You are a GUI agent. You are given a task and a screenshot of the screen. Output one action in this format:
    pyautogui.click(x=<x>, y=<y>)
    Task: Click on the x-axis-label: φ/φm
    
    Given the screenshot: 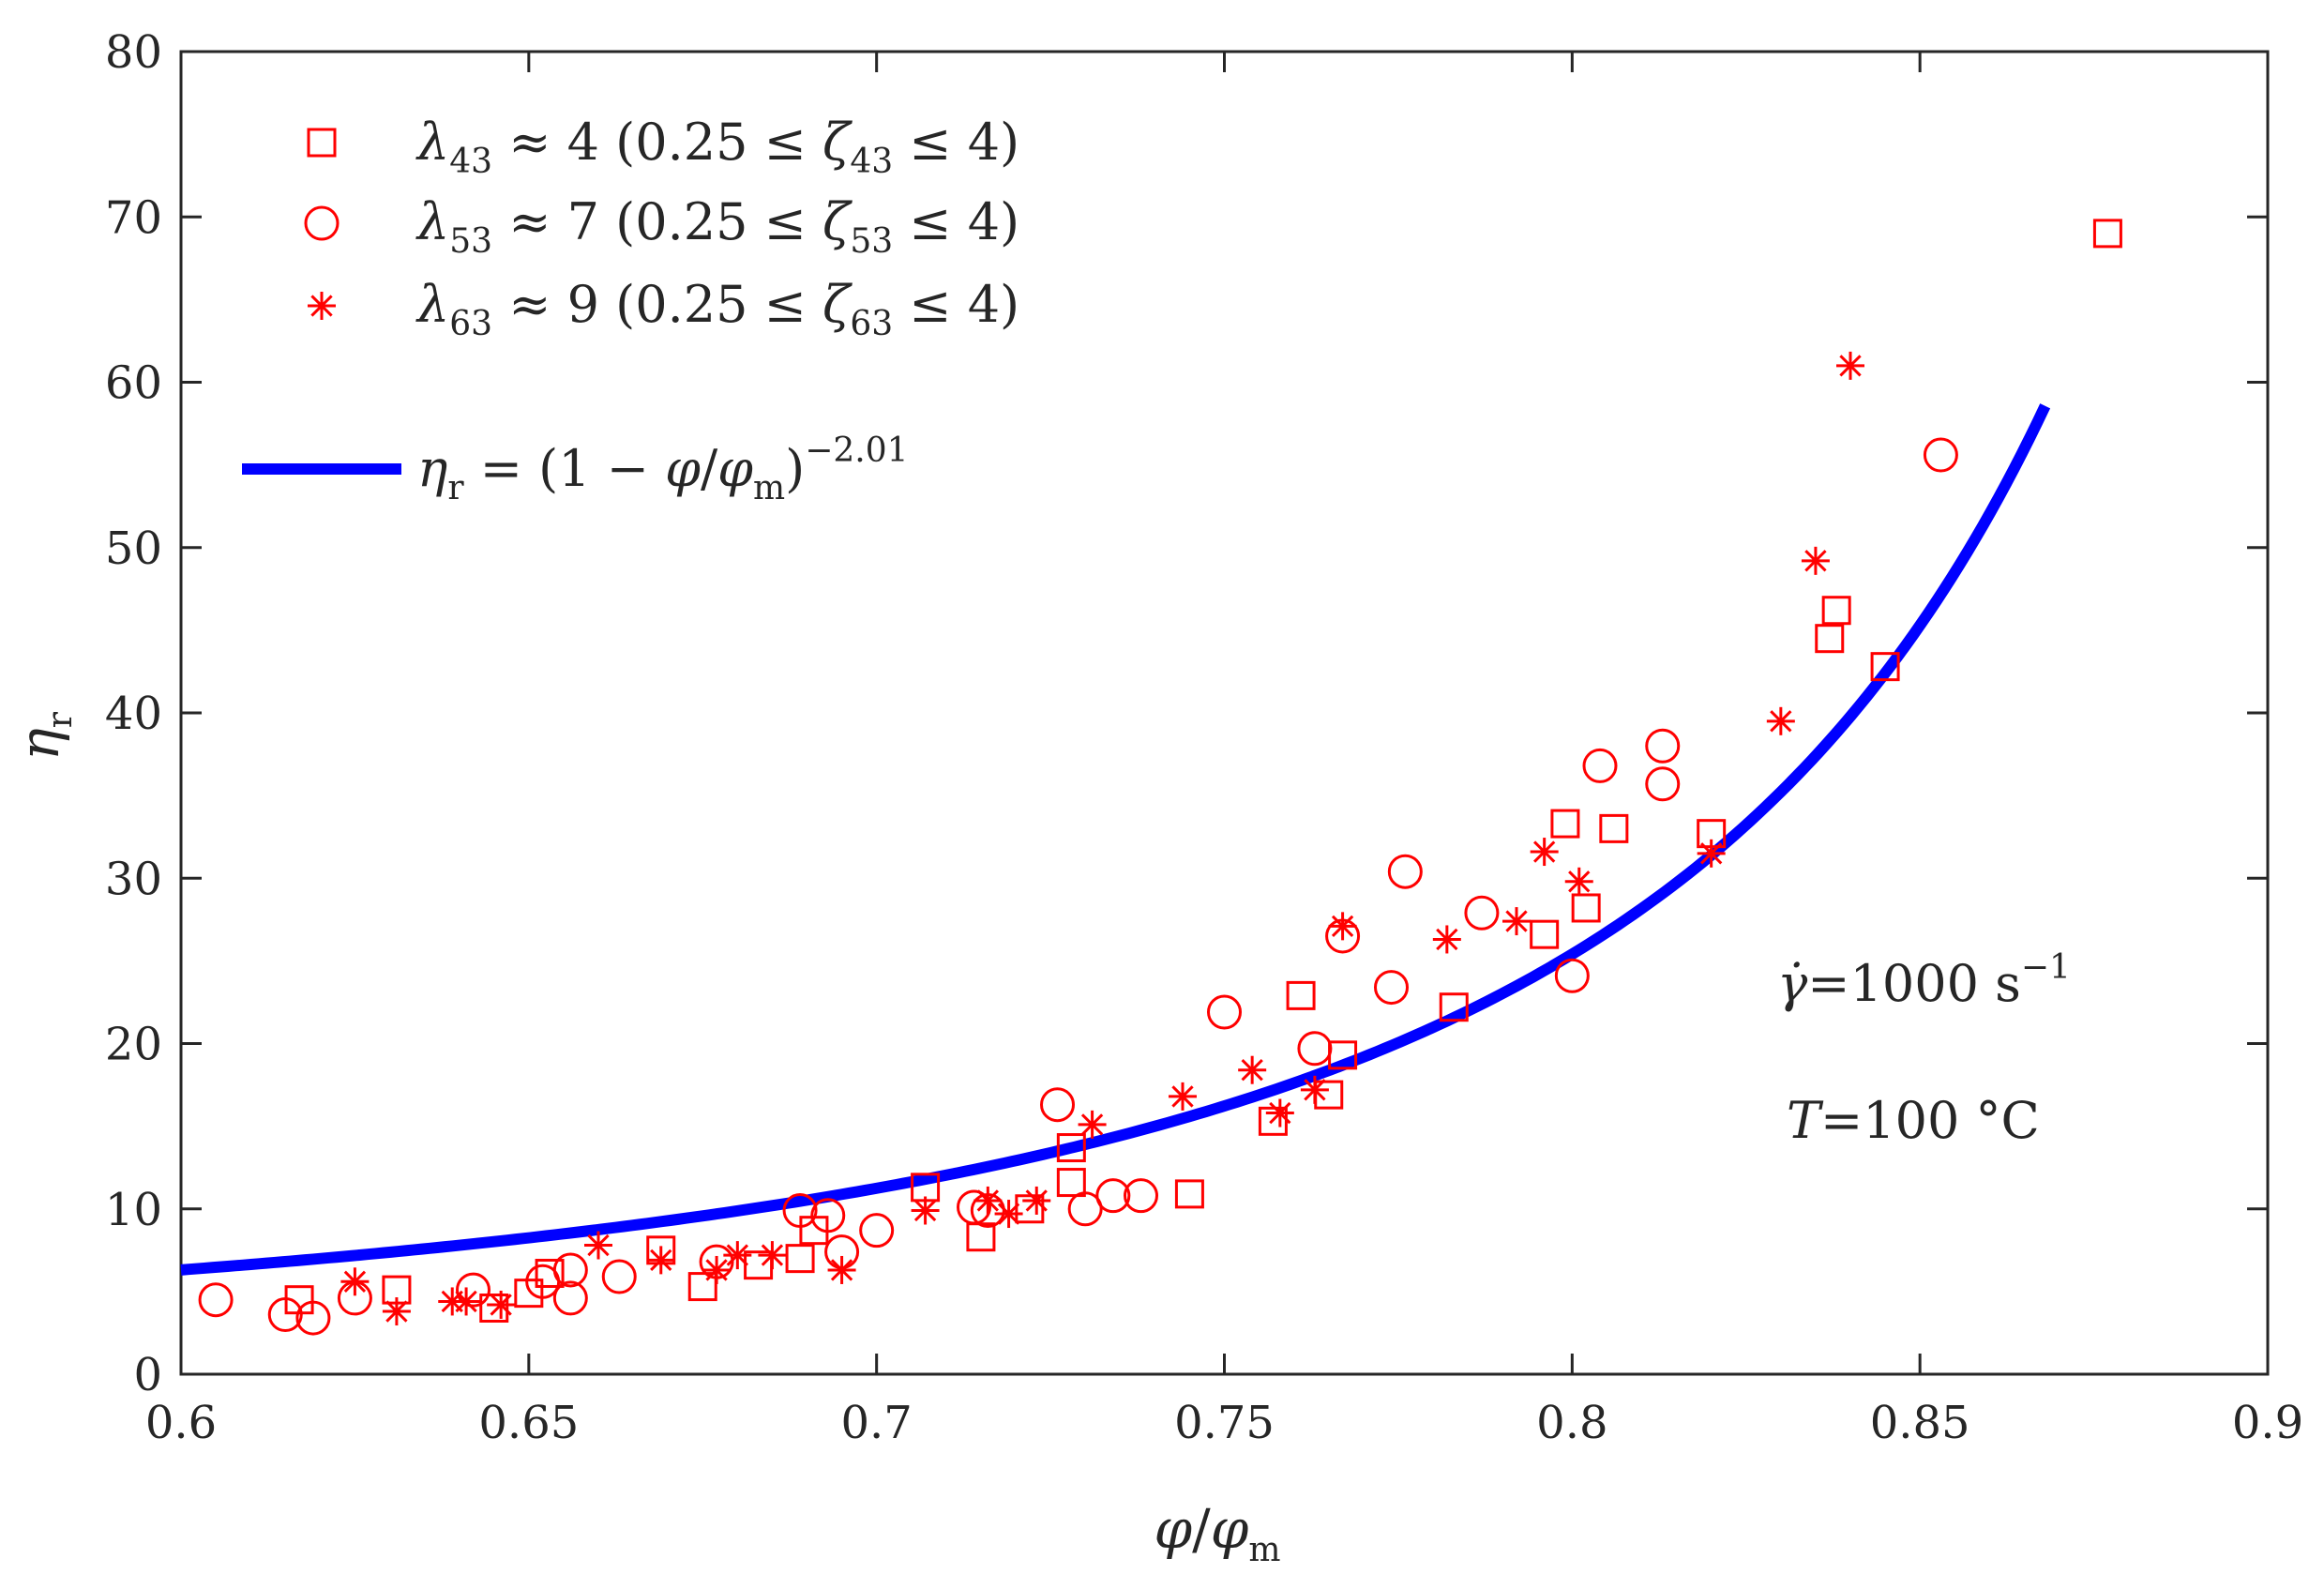 What is the action you would take?
    pyautogui.click(x=1217, y=1533)
    